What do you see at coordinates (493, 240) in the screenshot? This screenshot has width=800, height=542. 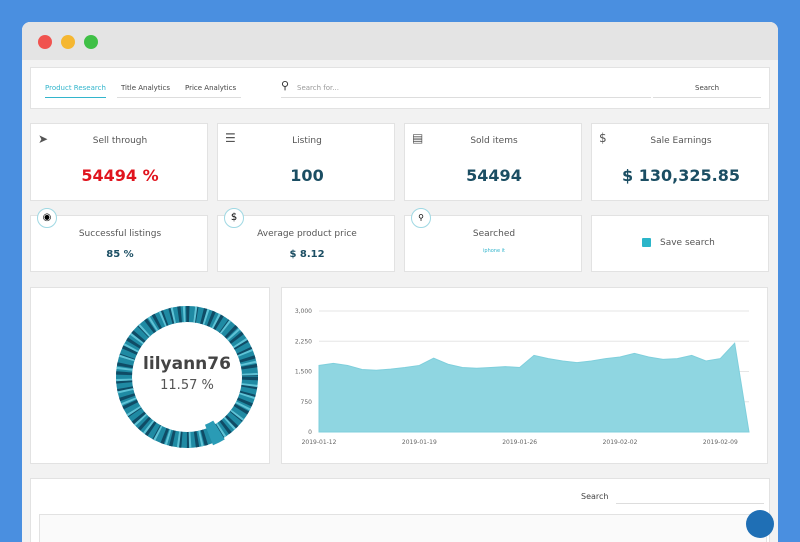 I see `info-card: ⚲ Searched iphone it` at bounding box center [493, 240].